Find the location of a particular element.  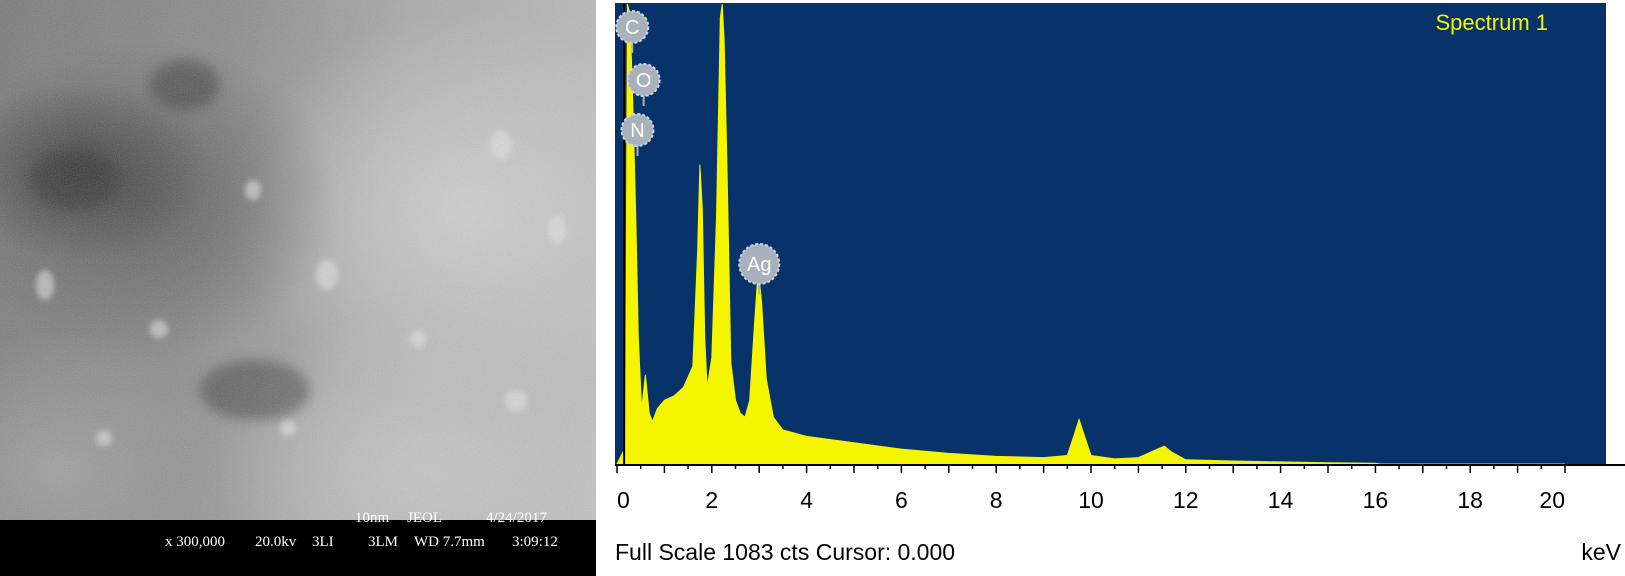

sem-magnification: x 300,000 is located at coordinates (195, 542).